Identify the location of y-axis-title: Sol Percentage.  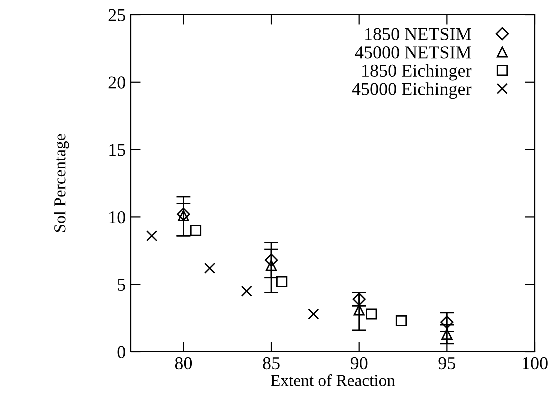
(62, 183).